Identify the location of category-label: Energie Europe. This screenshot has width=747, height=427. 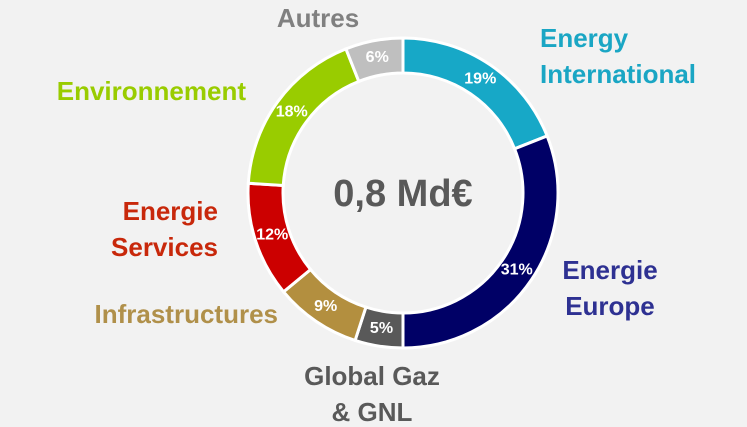
(609, 288).